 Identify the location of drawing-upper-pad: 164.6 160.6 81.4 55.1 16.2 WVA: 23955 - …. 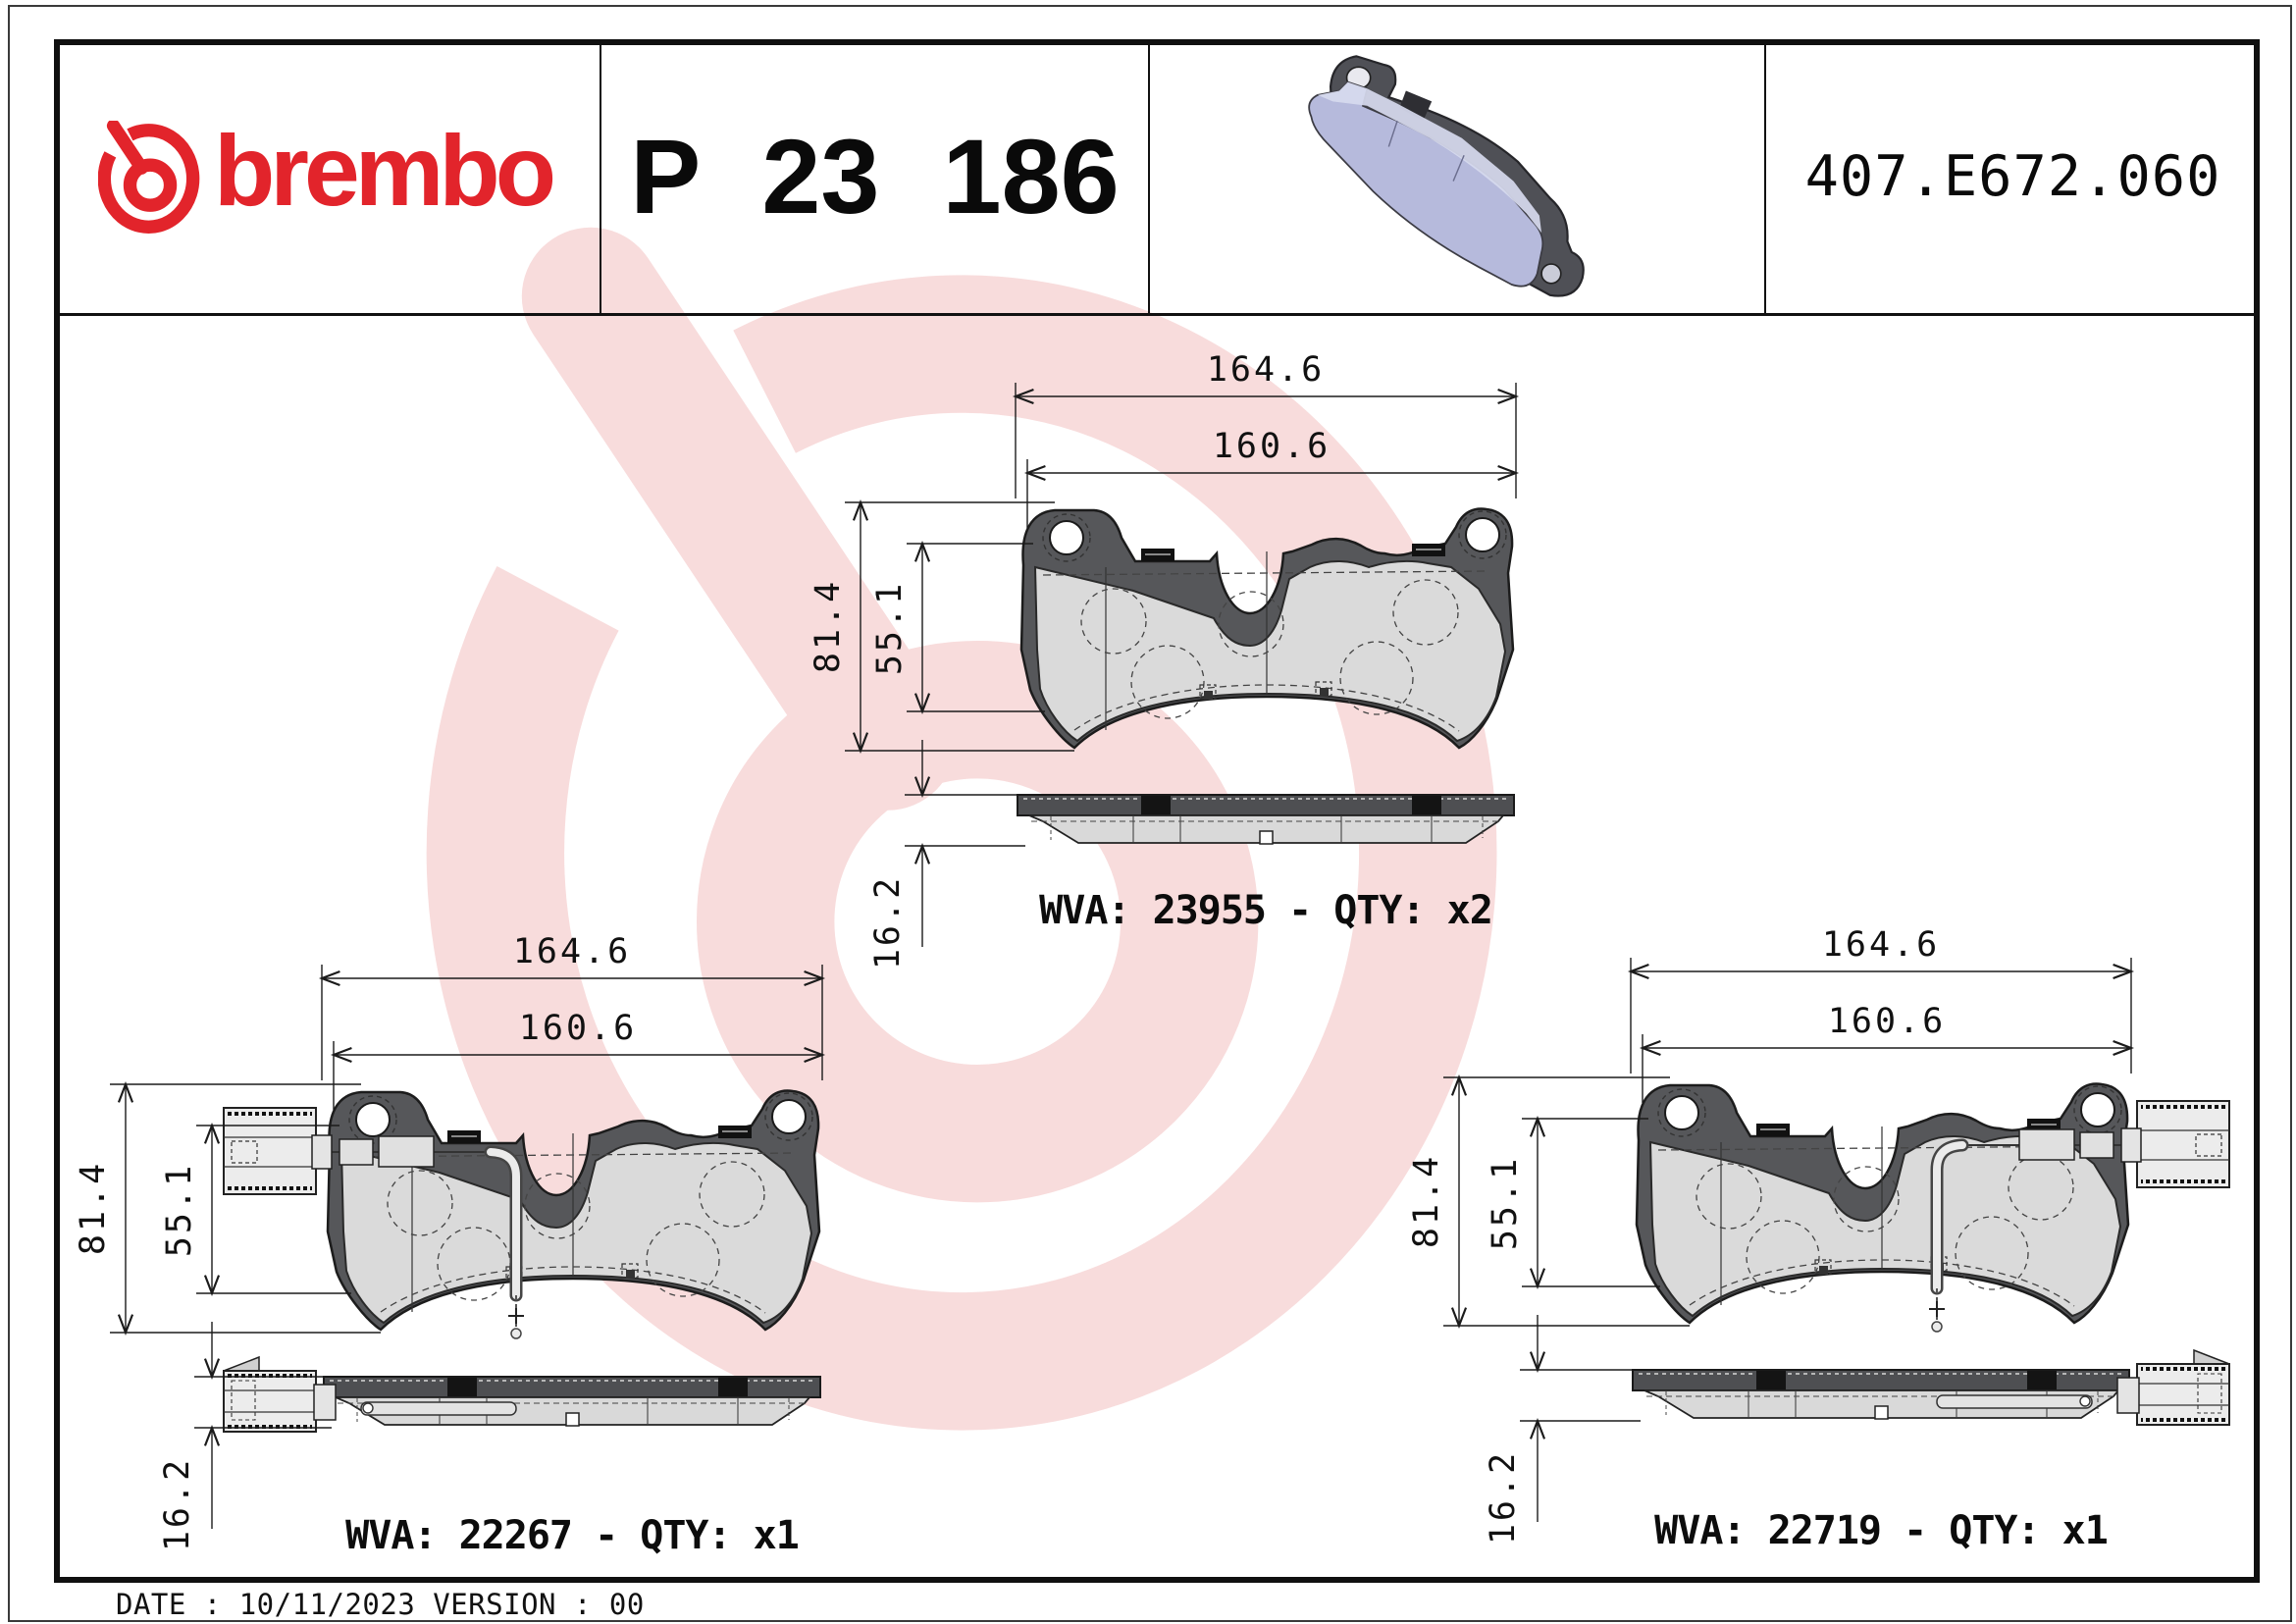
(1164, 659).